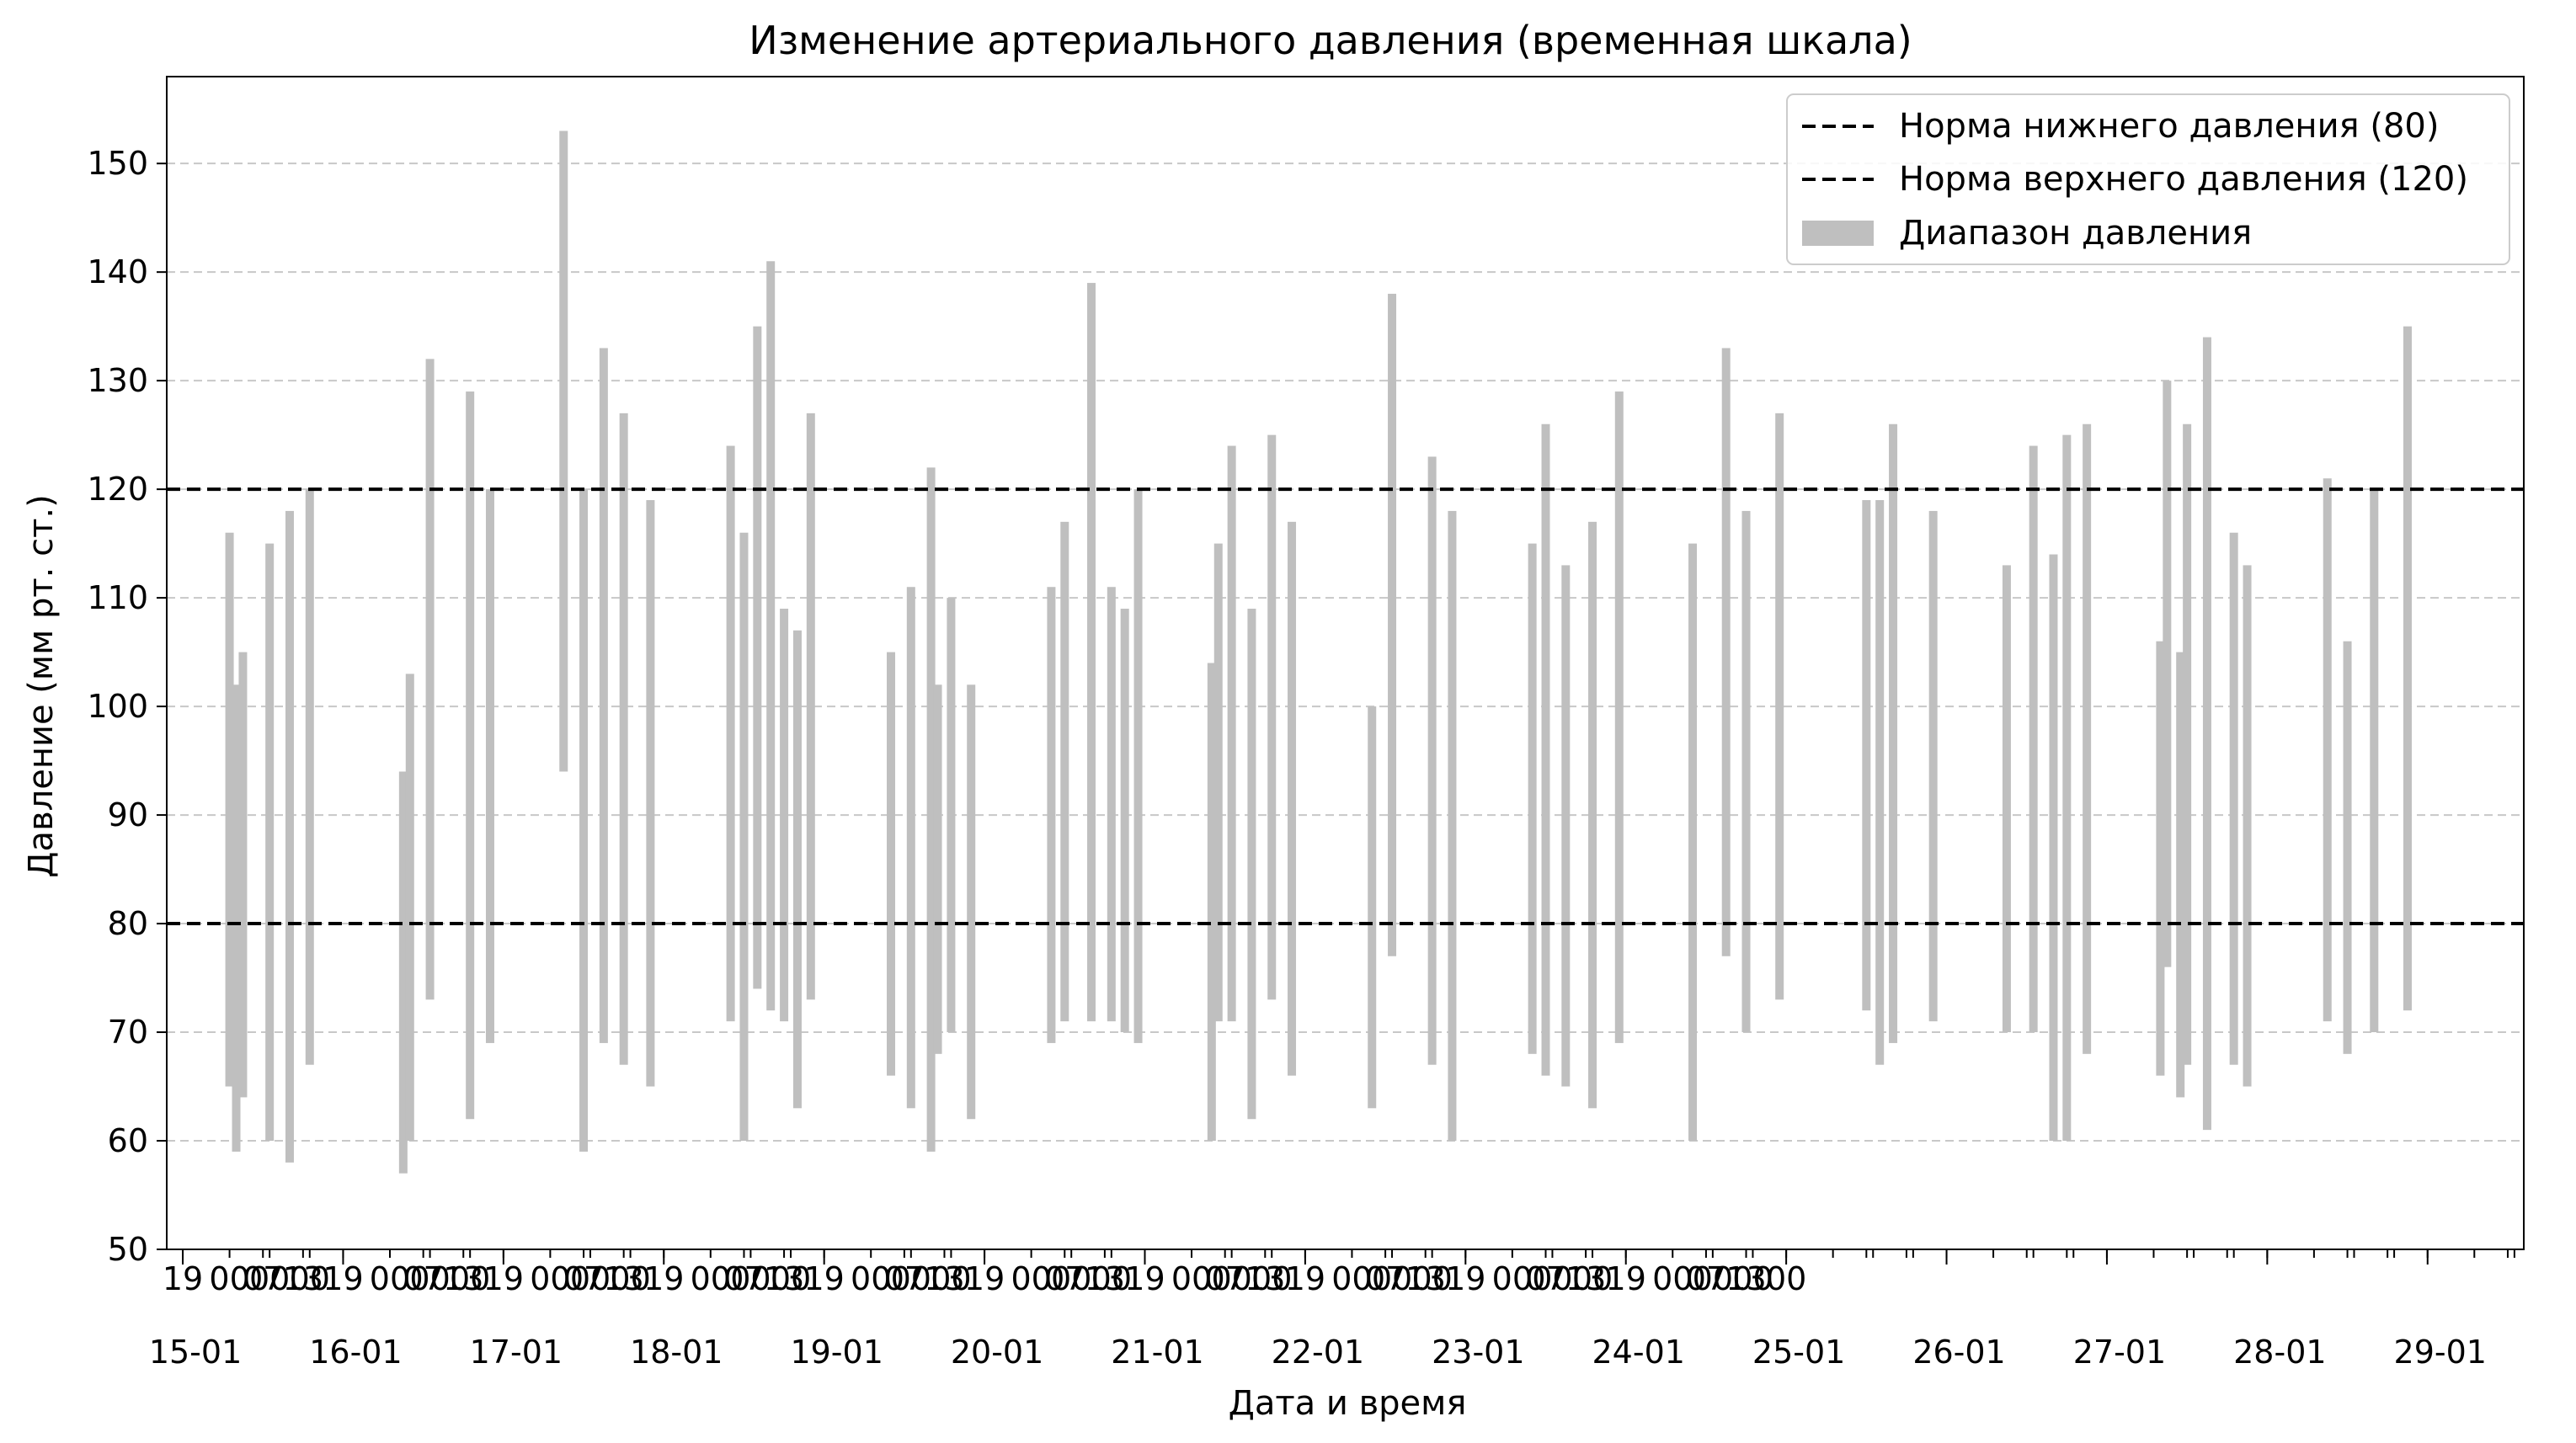 This screenshot has width=2576, height=1443. What do you see at coordinates (128, 1249) in the screenshot?
I see `y-tick-label: 50` at bounding box center [128, 1249].